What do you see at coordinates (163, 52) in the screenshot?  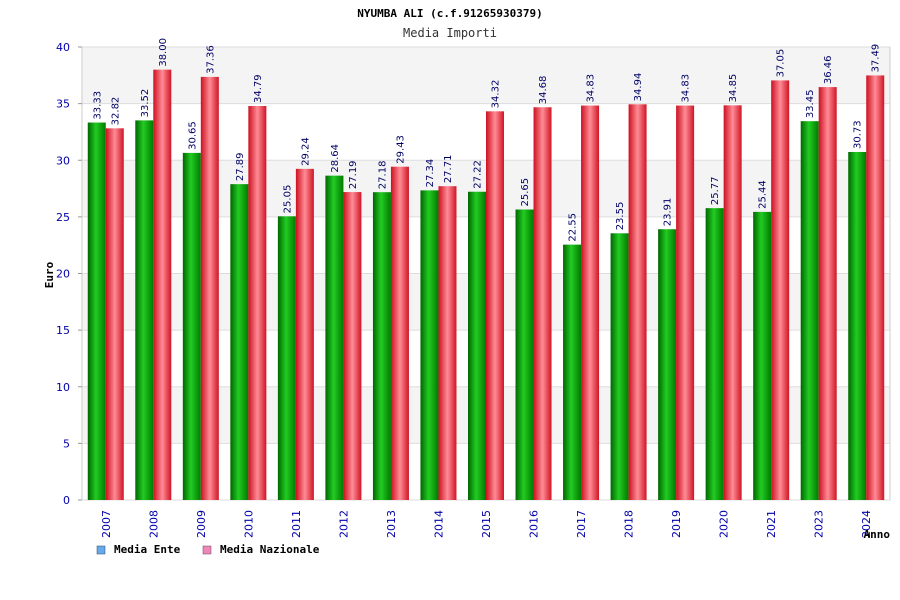 I see `data-label: 38.00` at bounding box center [163, 52].